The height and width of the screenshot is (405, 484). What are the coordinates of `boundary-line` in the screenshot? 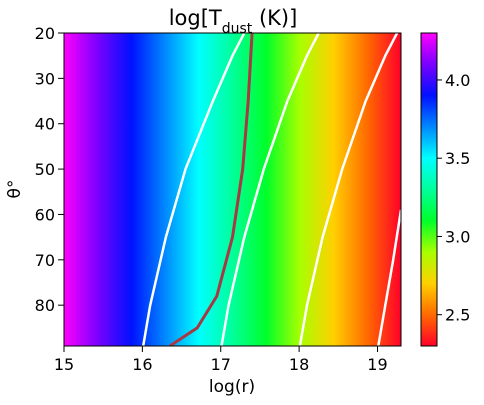 It's located at (211, 189).